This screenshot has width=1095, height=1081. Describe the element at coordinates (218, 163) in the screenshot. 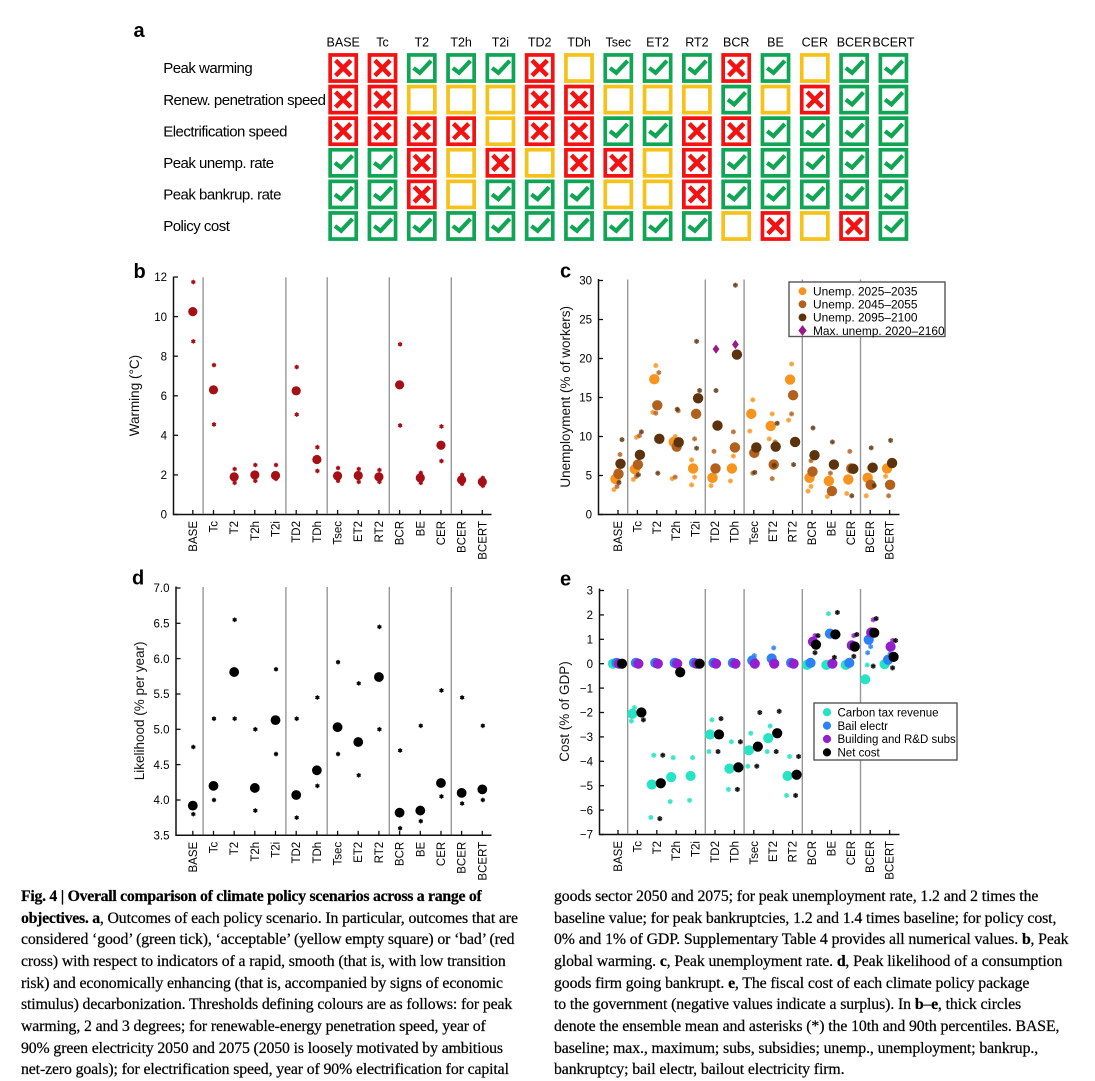

I see `svg-text: Peak unemp. rate` at that location.